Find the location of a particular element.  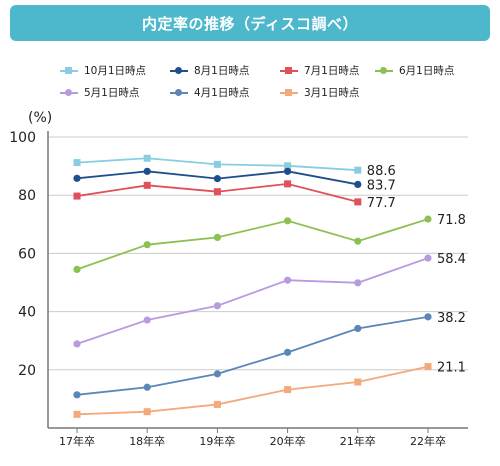

legend-item: 4月1日時点 is located at coordinates (209, 92).